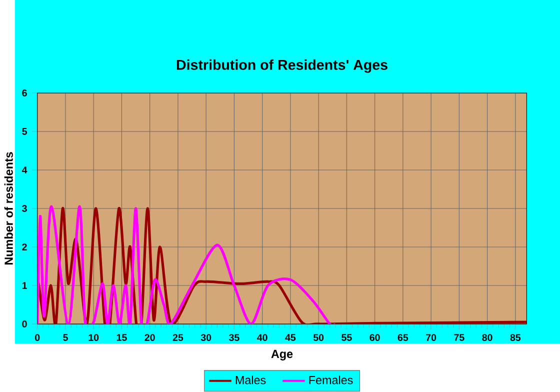 This screenshot has width=560, height=392. I want to click on x-tick-label: 40, so click(262, 338).